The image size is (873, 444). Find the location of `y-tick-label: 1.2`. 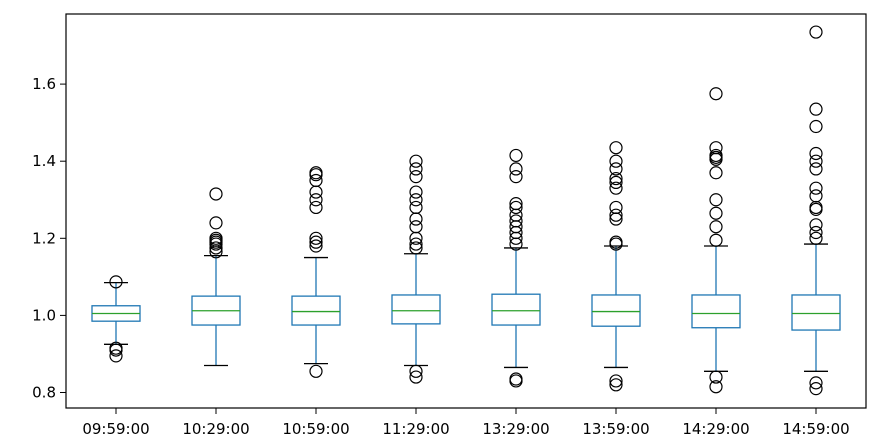

y-tick-label: 1.2 is located at coordinates (44, 238).